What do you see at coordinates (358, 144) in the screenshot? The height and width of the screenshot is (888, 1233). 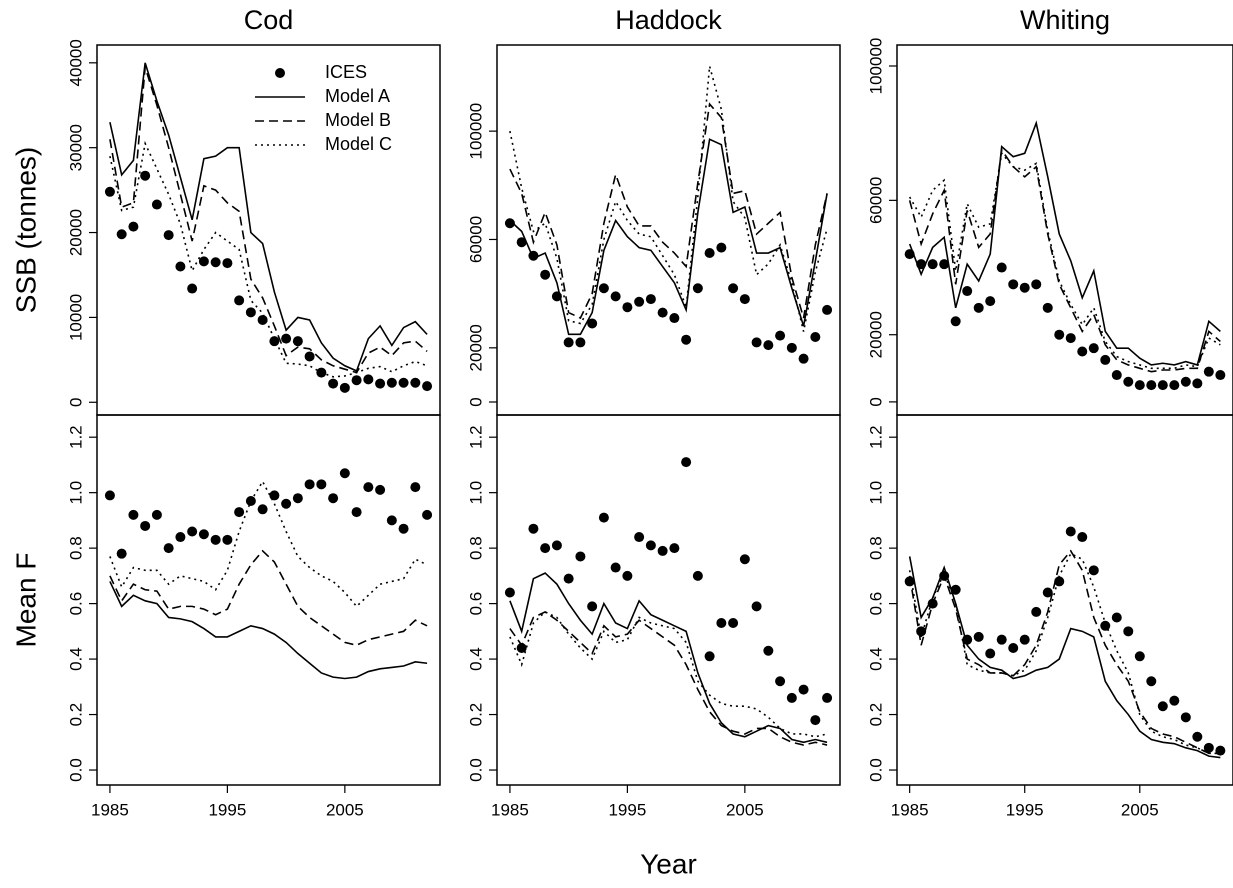 I see `legend-label: Model C` at bounding box center [358, 144].